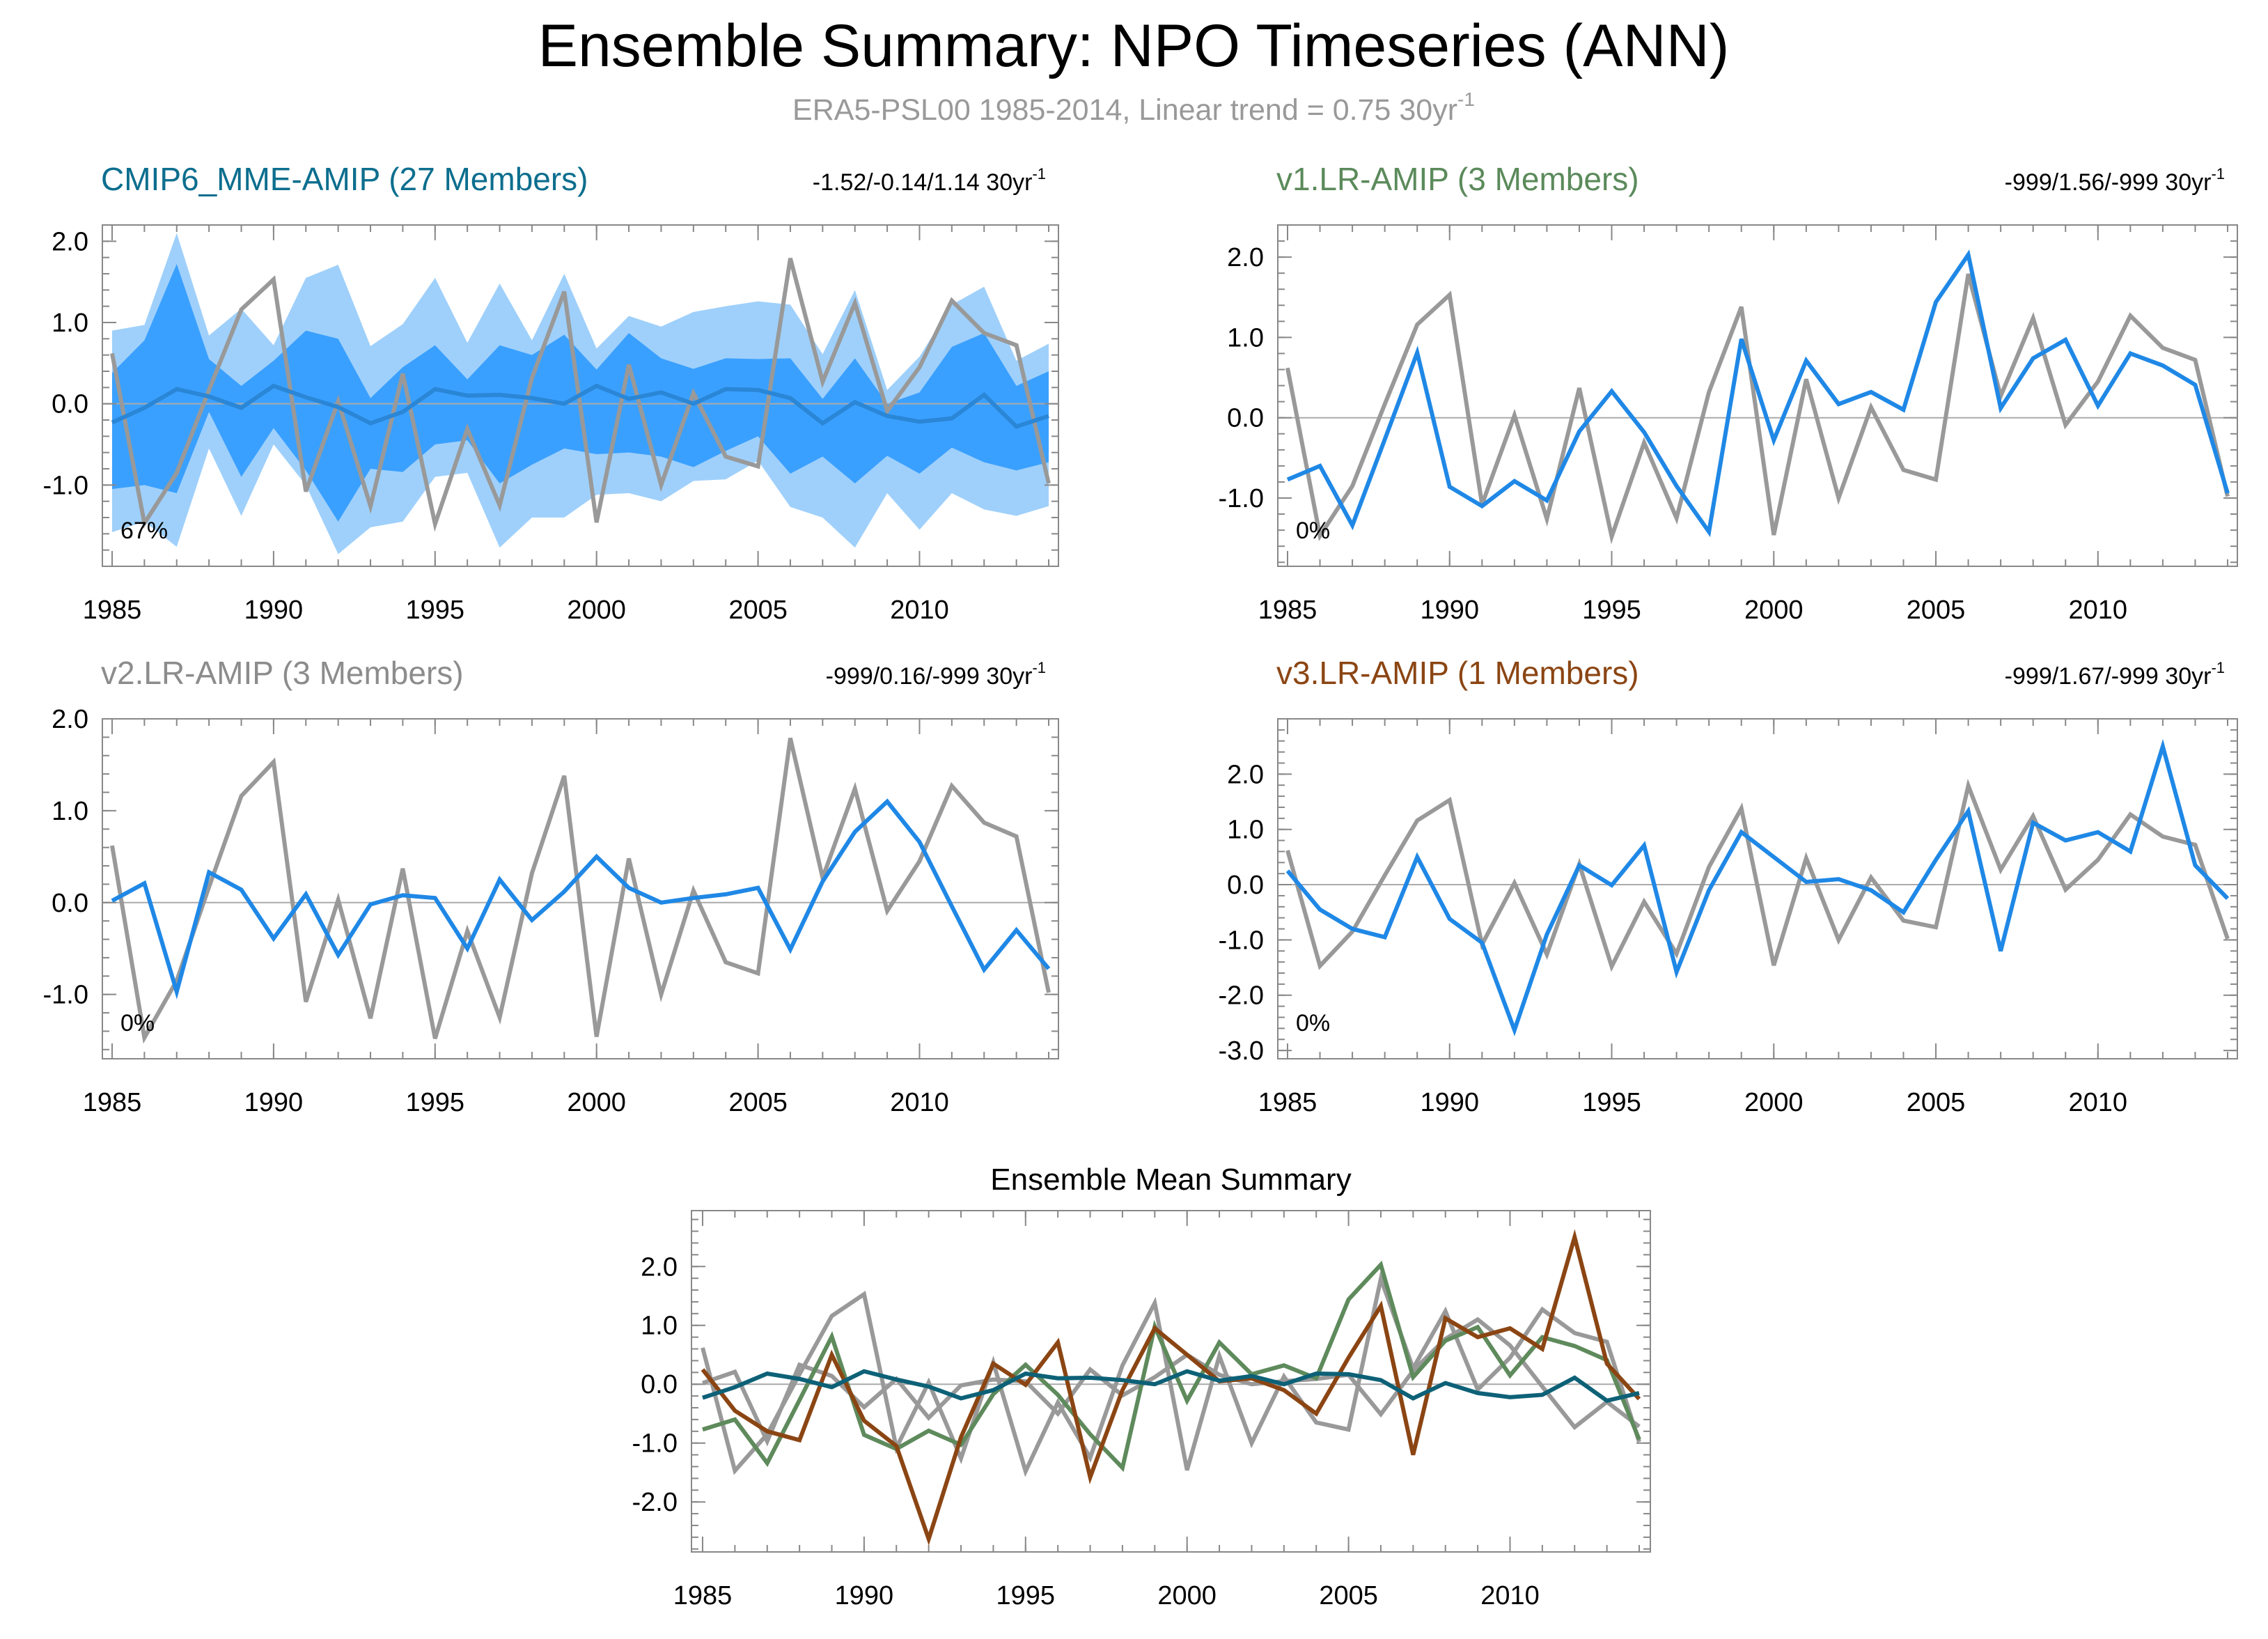 The width and height of the screenshot is (2268, 1639). I want to click on y-tick-label: -3.0, so click(1241, 1051).